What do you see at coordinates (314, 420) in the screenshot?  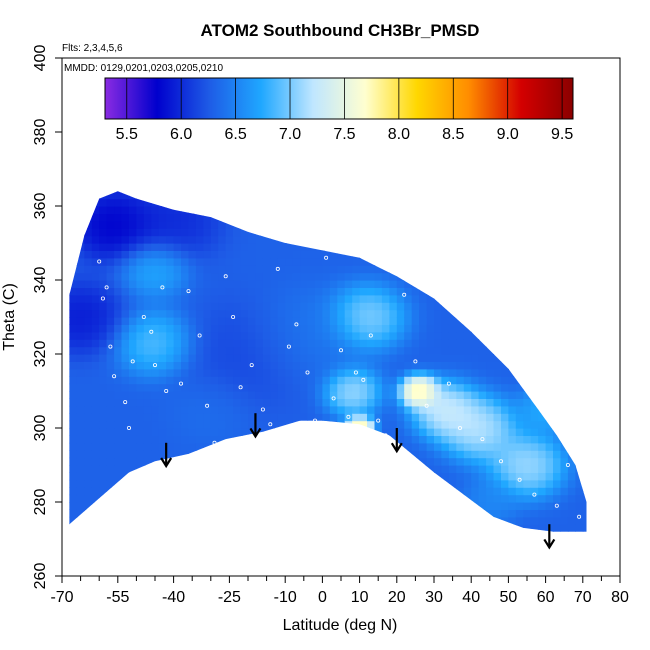 I see `sample-point` at bounding box center [314, 420].